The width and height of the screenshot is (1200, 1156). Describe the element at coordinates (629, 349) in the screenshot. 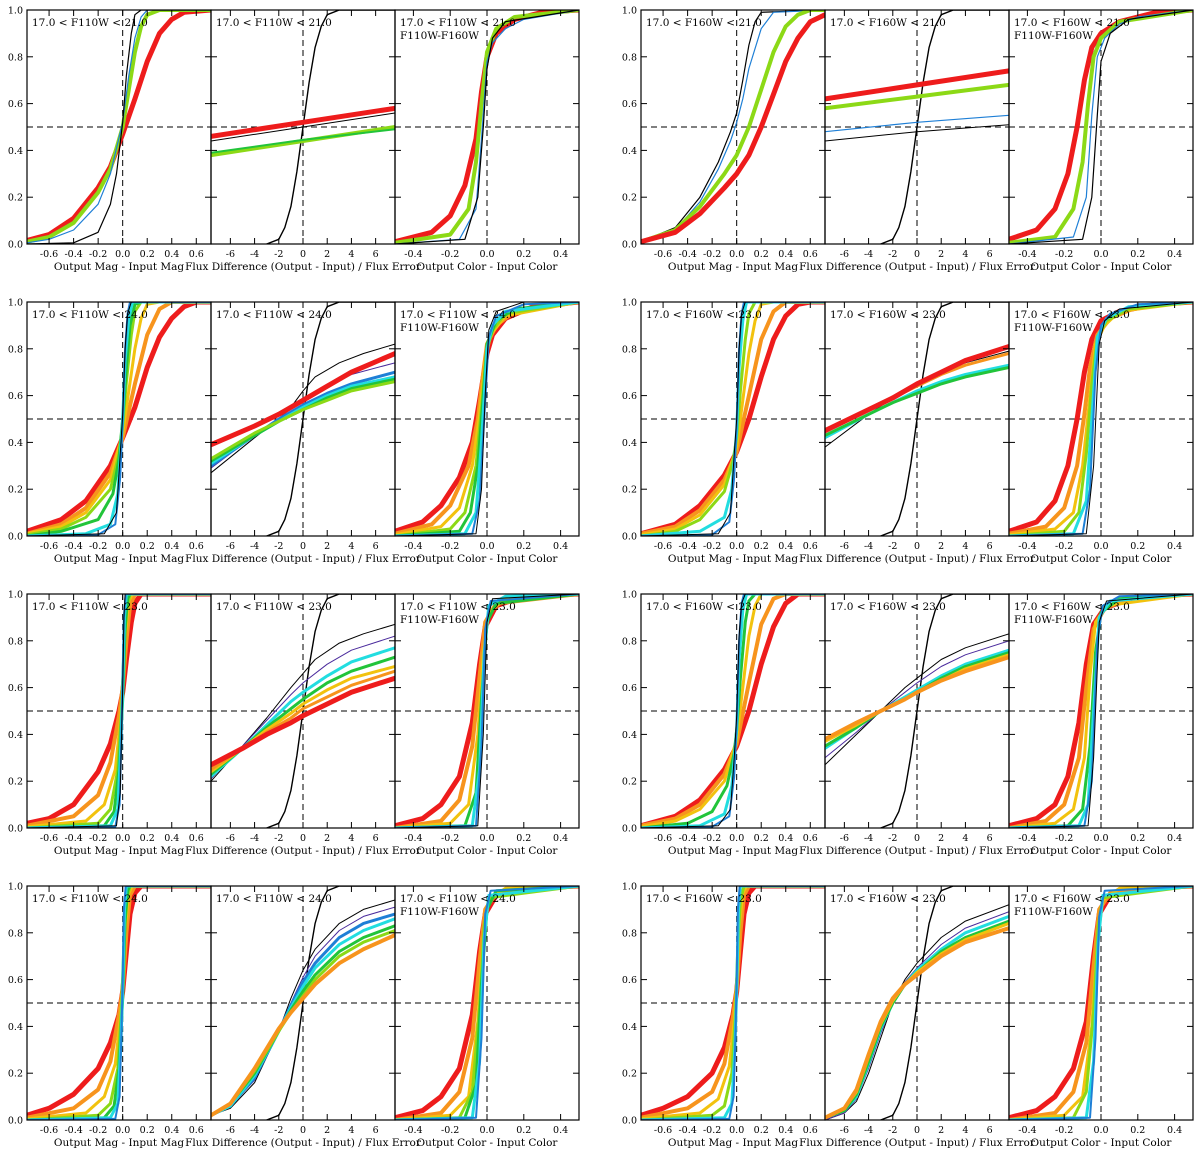

I see `y-tick-label: 0.8` at that location.